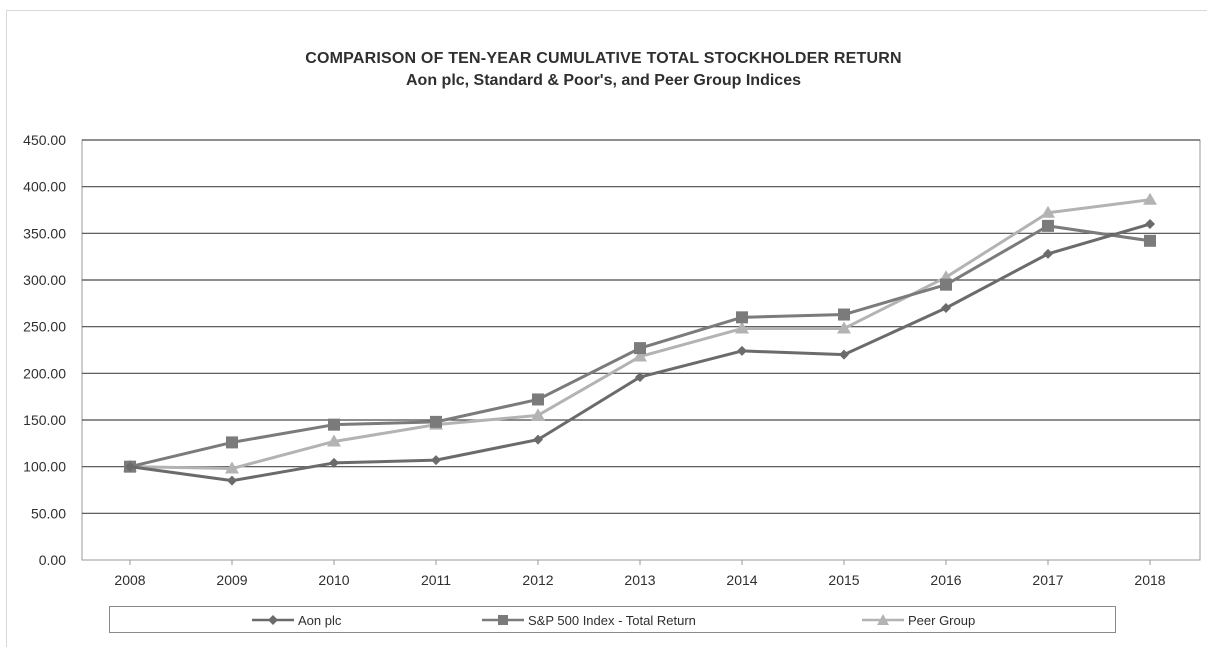 Image resolution: width=1207 pixels, height=647 pixels. I want to click on x-tick-label: 2015, so click(843, 580).